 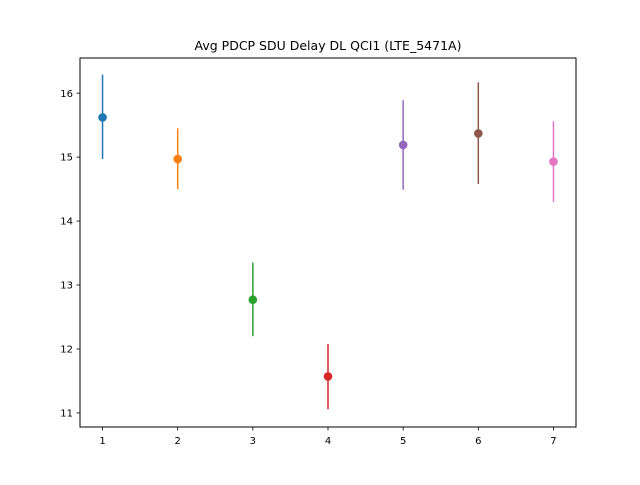 I want to click on y-tick-label: 12, so click(x=66, y=350).